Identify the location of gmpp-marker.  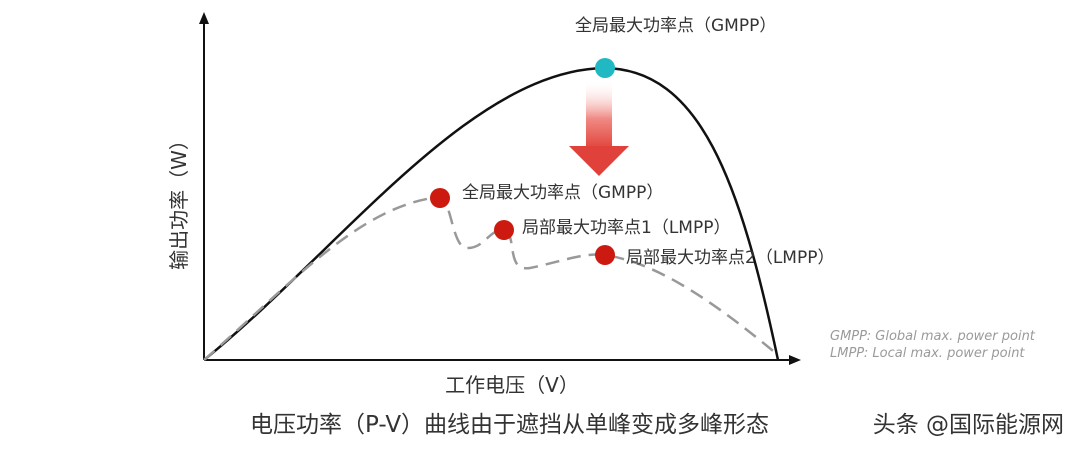
(605, 68).